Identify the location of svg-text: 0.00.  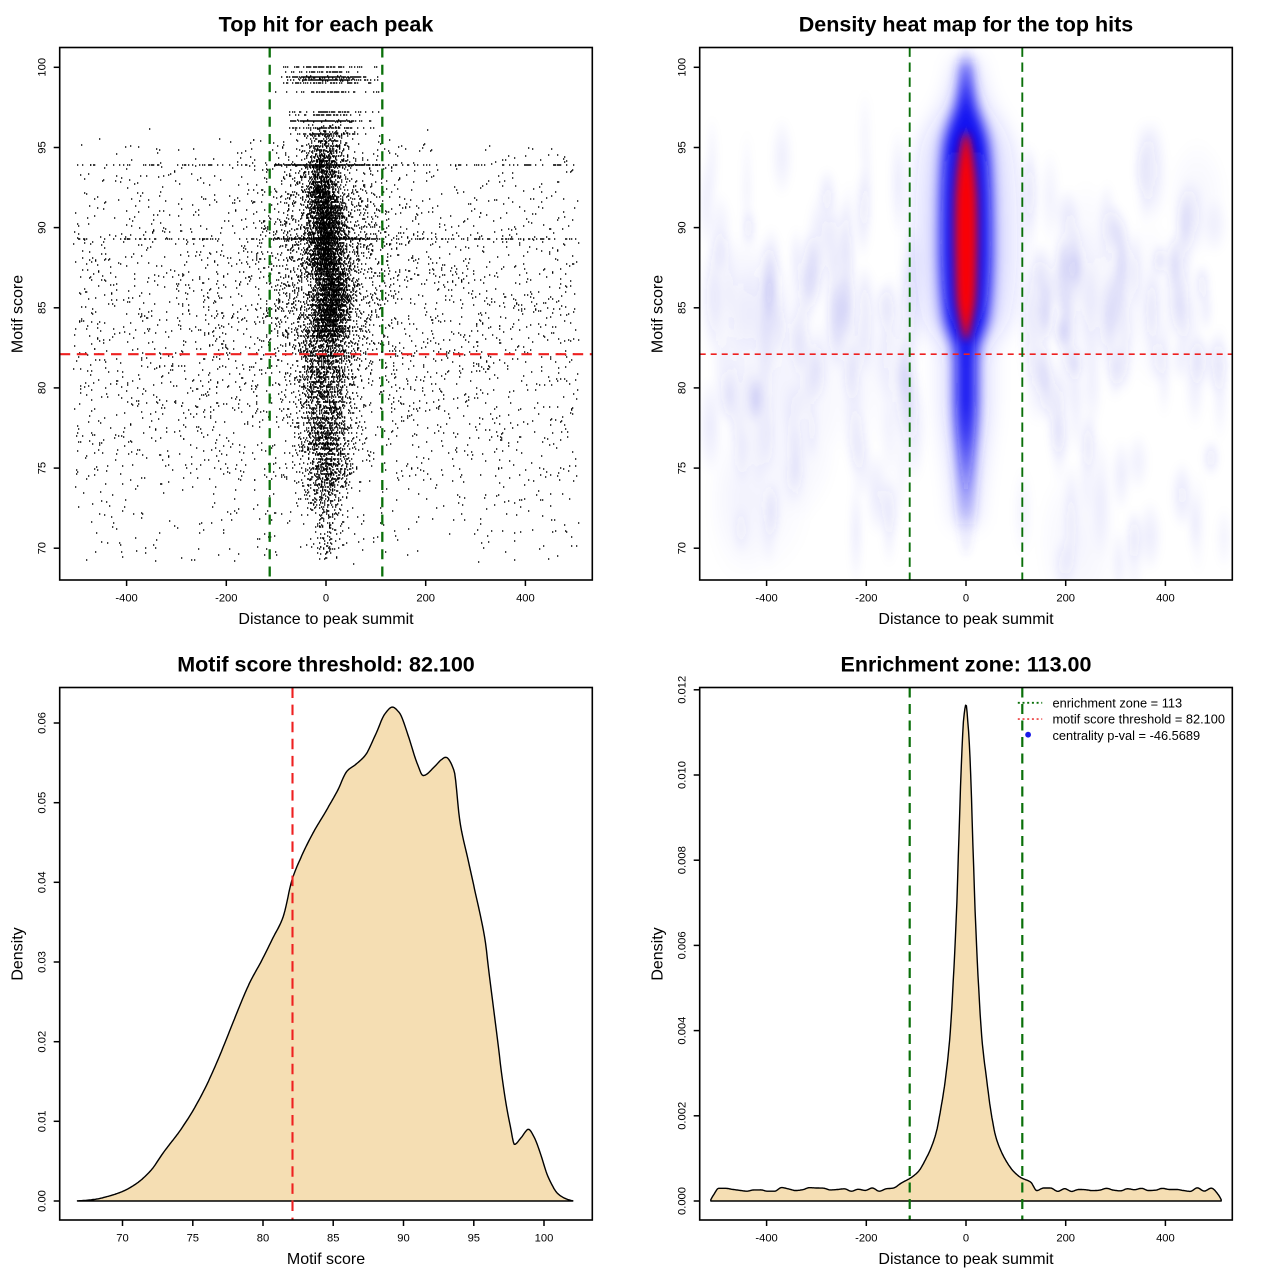
(43, 1201).